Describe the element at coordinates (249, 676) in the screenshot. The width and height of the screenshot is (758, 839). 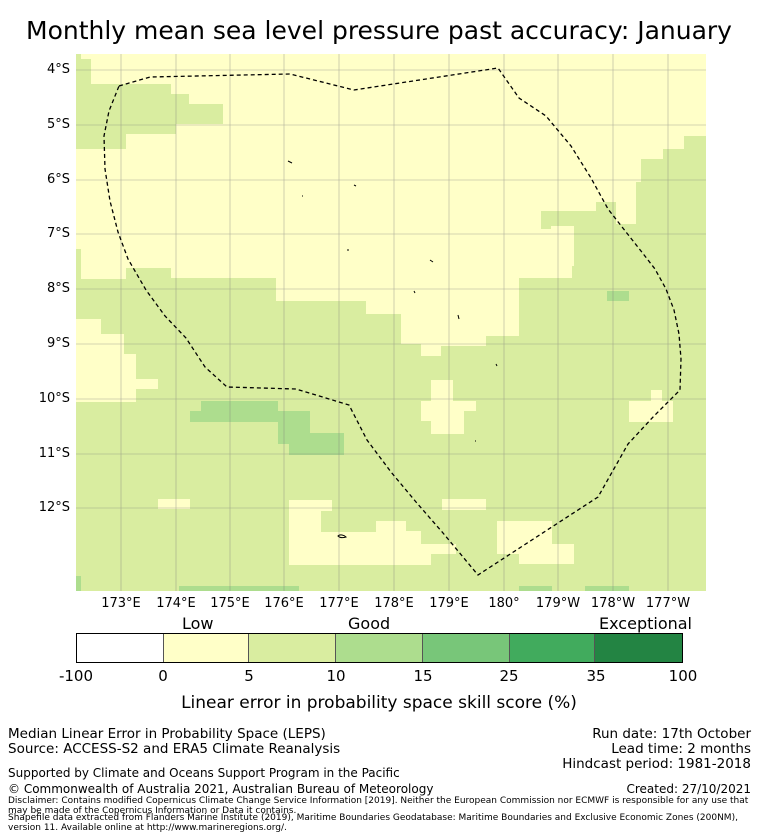
I see `colorbar-tick: 5` at that location.